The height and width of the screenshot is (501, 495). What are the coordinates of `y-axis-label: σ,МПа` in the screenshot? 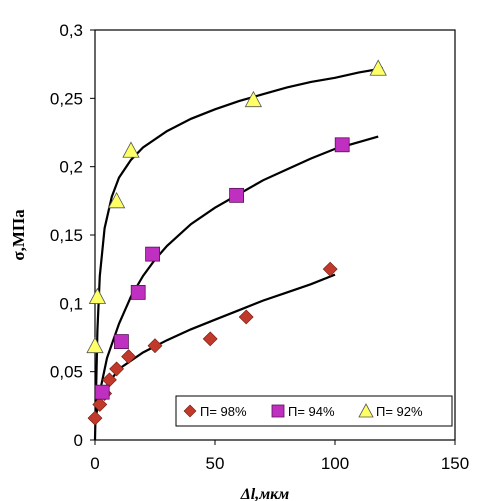 It's located at (18, 235).